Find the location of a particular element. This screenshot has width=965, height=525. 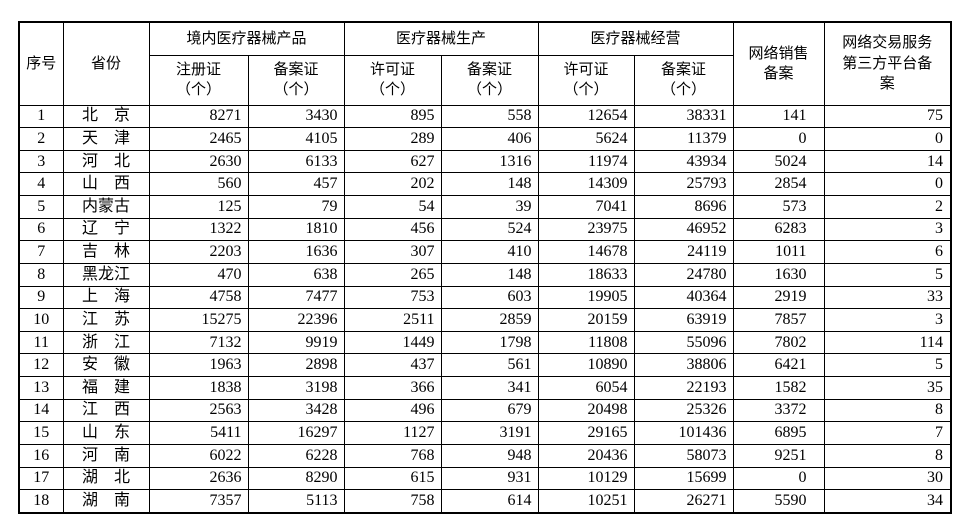

cell-province: 山 东 is located at coordinates (106, 433).